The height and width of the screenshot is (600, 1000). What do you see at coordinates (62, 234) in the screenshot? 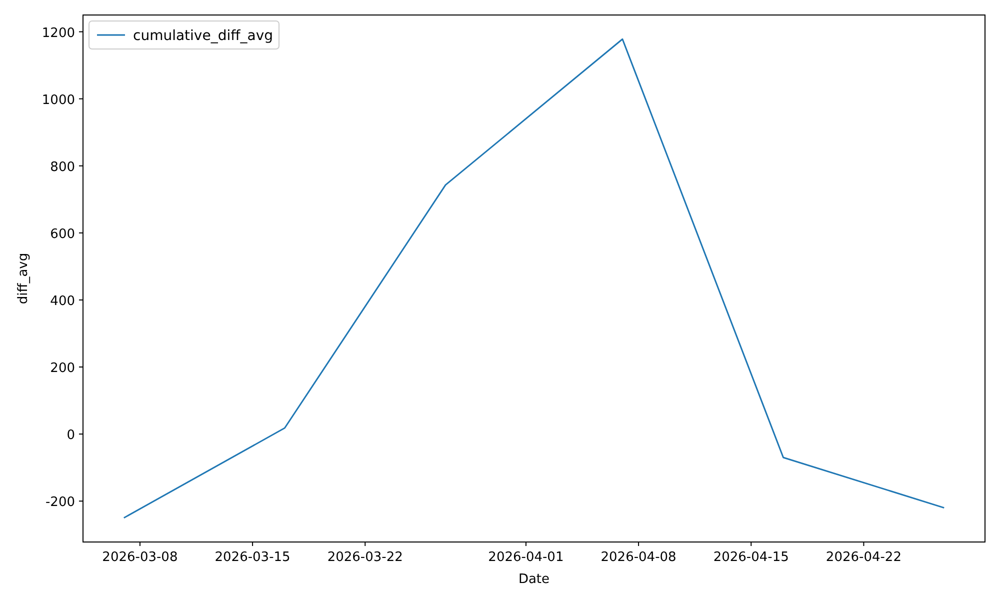
I see `y-tick-label: 600` at bounding box center [62, 234].